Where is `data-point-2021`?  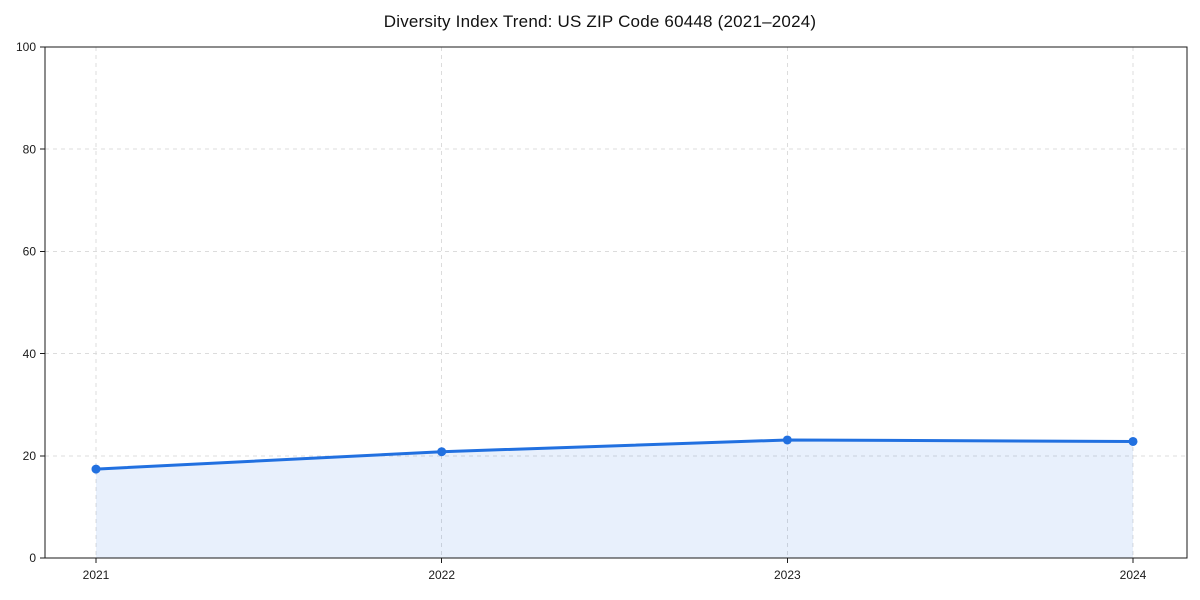
data-point-2021 is located at coordinates (96, 469).